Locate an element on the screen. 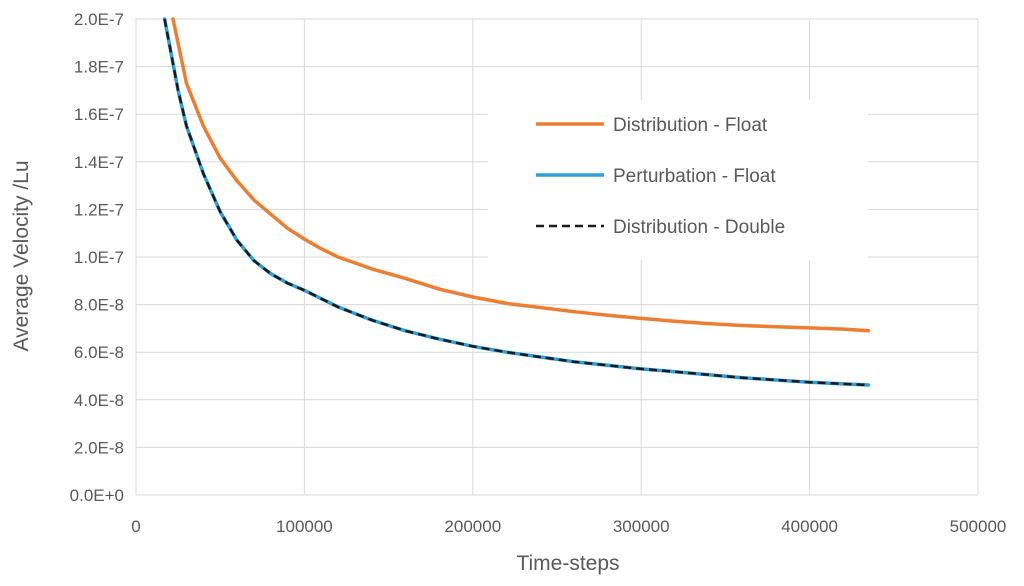  y-tick-label: 4.0E-8 is located at coordinates (99, 400).